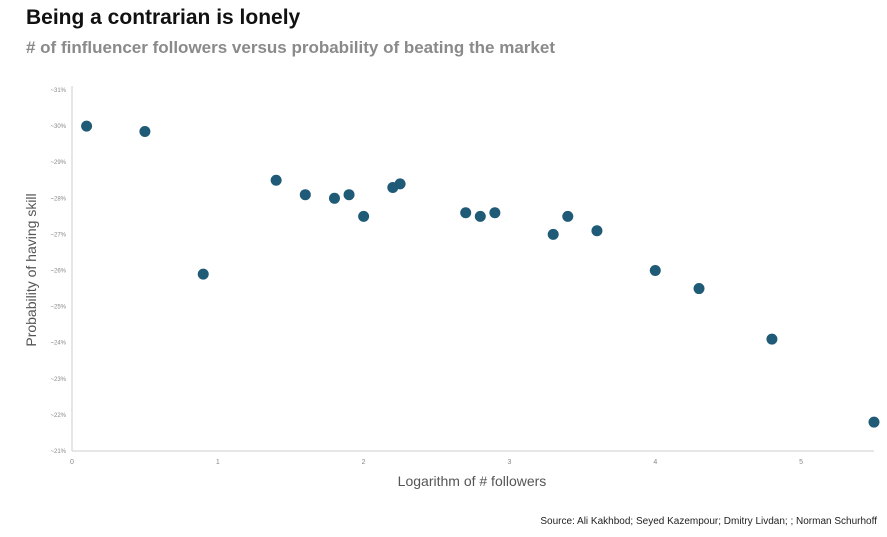 This screenshot has width=887, height=537. I want to click on y-tick-label: ~21%, so click(58, 452).